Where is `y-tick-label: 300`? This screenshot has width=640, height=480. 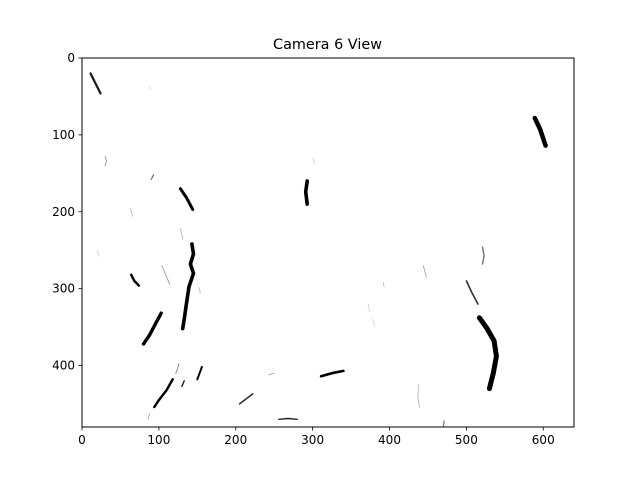 y-tick-label: 300 is located at coordinates (63, 289).